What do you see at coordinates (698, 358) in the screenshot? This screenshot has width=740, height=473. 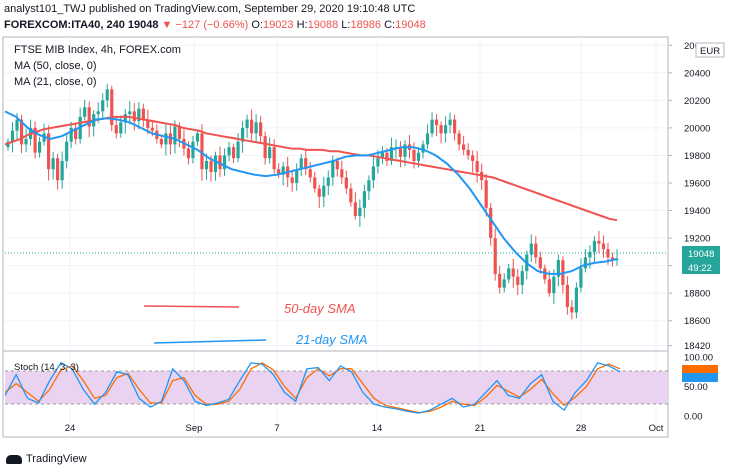 I see `stoch-tick-0: 100.00` at bounding box center [698, 358].